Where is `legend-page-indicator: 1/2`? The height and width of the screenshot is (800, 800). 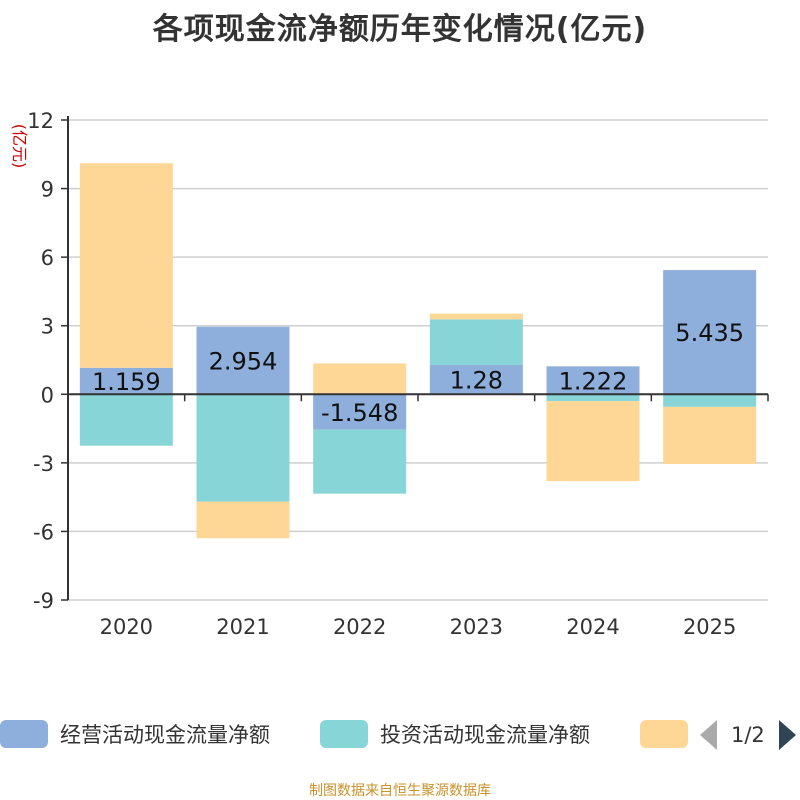 legend-page-indicator: 1/2 is located at coordinates (748, 735).